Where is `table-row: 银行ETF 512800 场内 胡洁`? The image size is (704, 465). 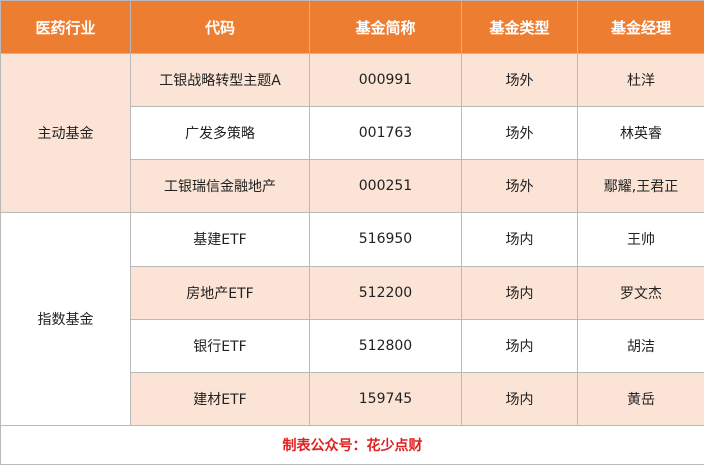
table-row: 银行ETF 512800 场内 胡洁 is located at coordinates (352, 345).